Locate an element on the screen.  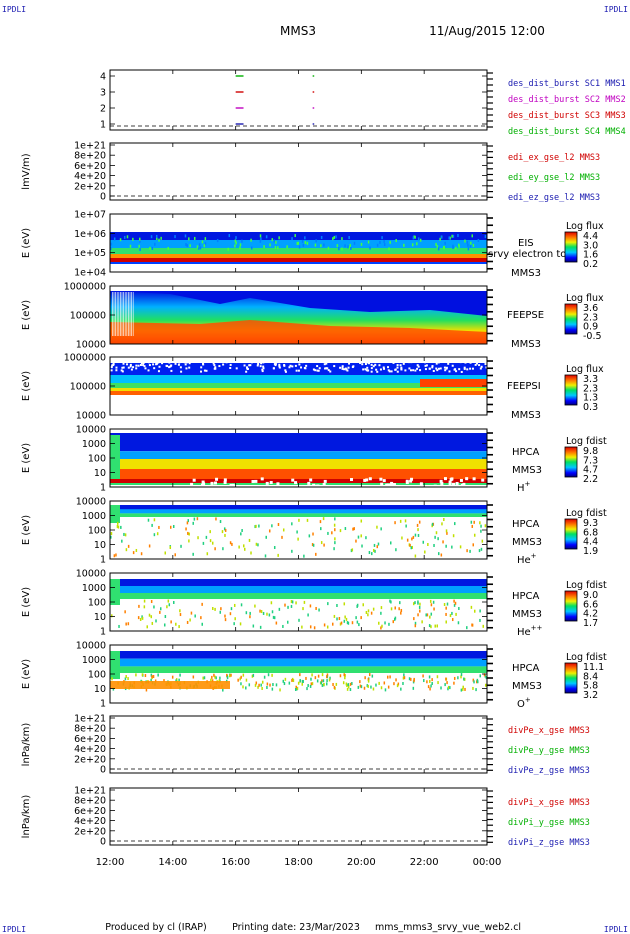
corner-label-bottom-right: IPDLI is located at coordinates (616, 929).